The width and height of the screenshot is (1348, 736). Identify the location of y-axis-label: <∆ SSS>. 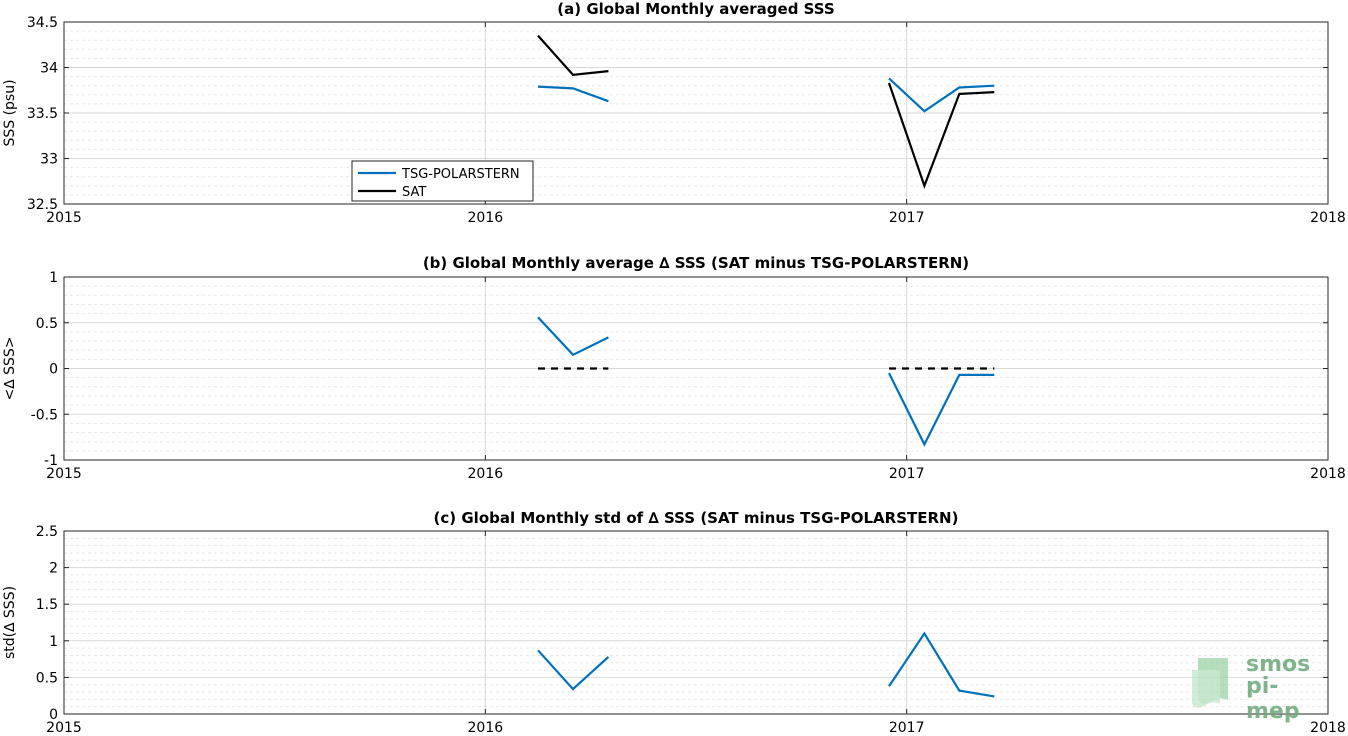
(10, 369).